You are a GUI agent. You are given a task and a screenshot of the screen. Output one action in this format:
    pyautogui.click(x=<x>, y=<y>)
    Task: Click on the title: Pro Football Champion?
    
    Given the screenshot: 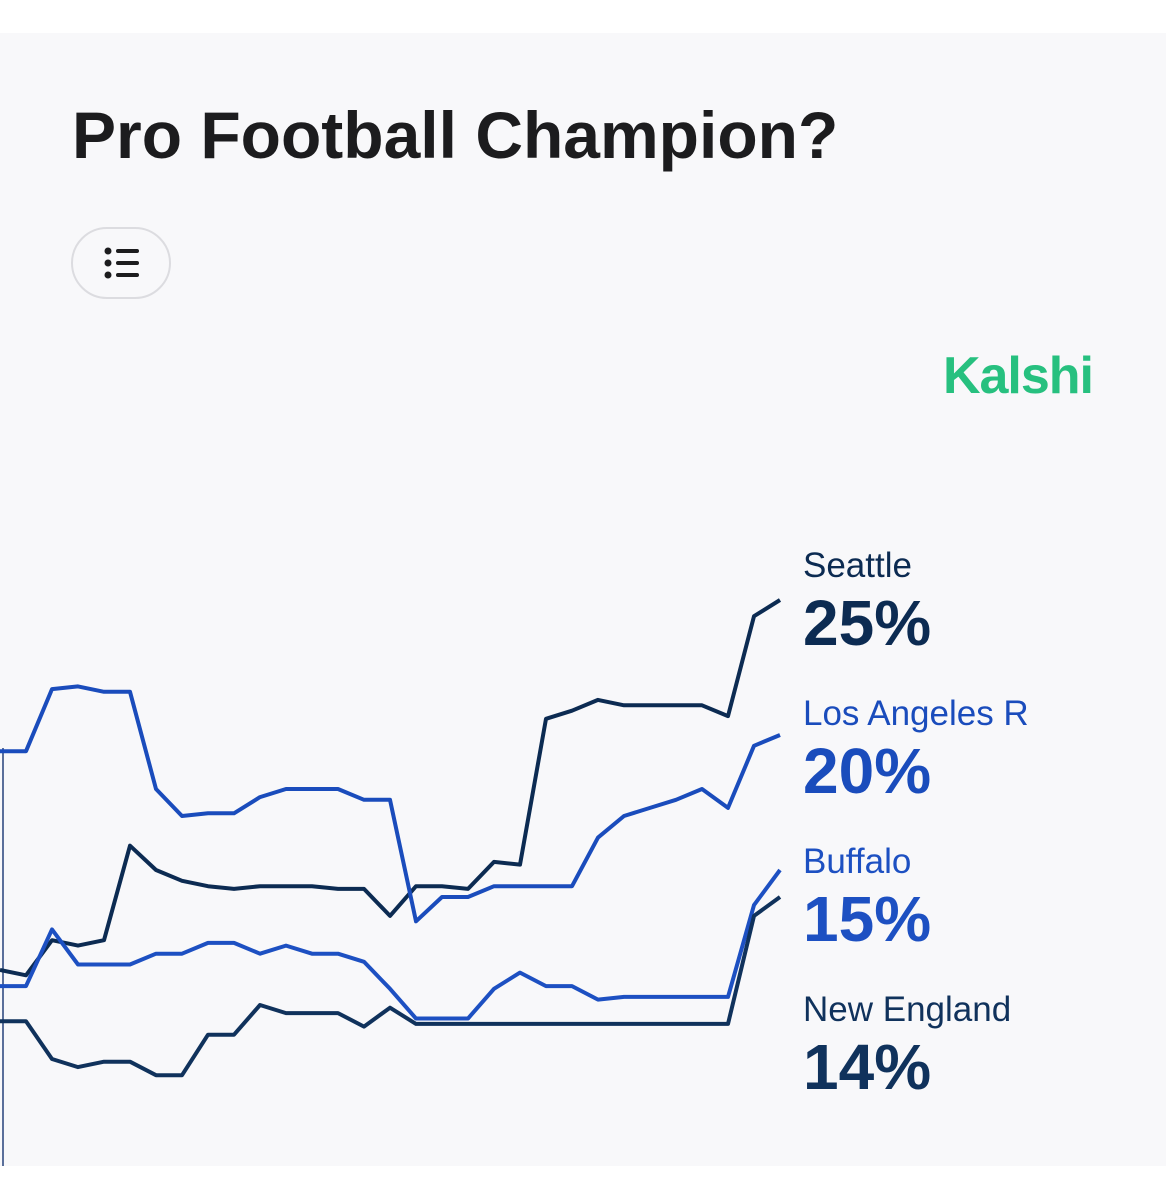 What is the action you would take?
    pyautogui.click(x=455, y=135)
    